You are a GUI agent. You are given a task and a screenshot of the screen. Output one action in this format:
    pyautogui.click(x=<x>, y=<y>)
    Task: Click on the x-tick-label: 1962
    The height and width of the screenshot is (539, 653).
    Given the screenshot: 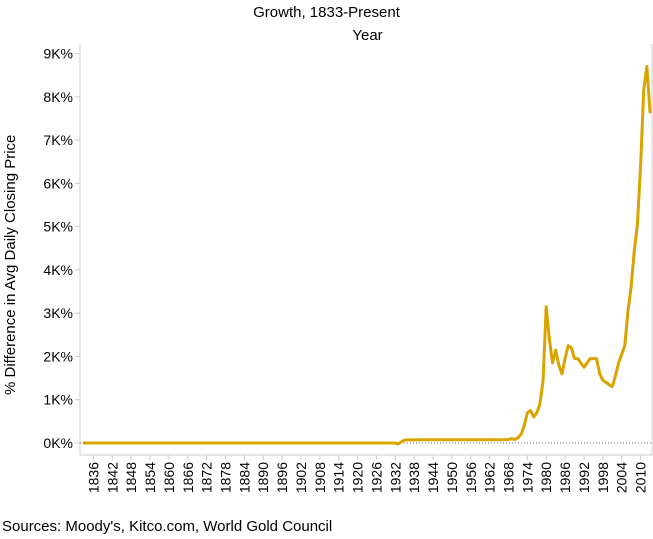 What is the action you would take?
    pyautogui.click(x=490, y=477)
    